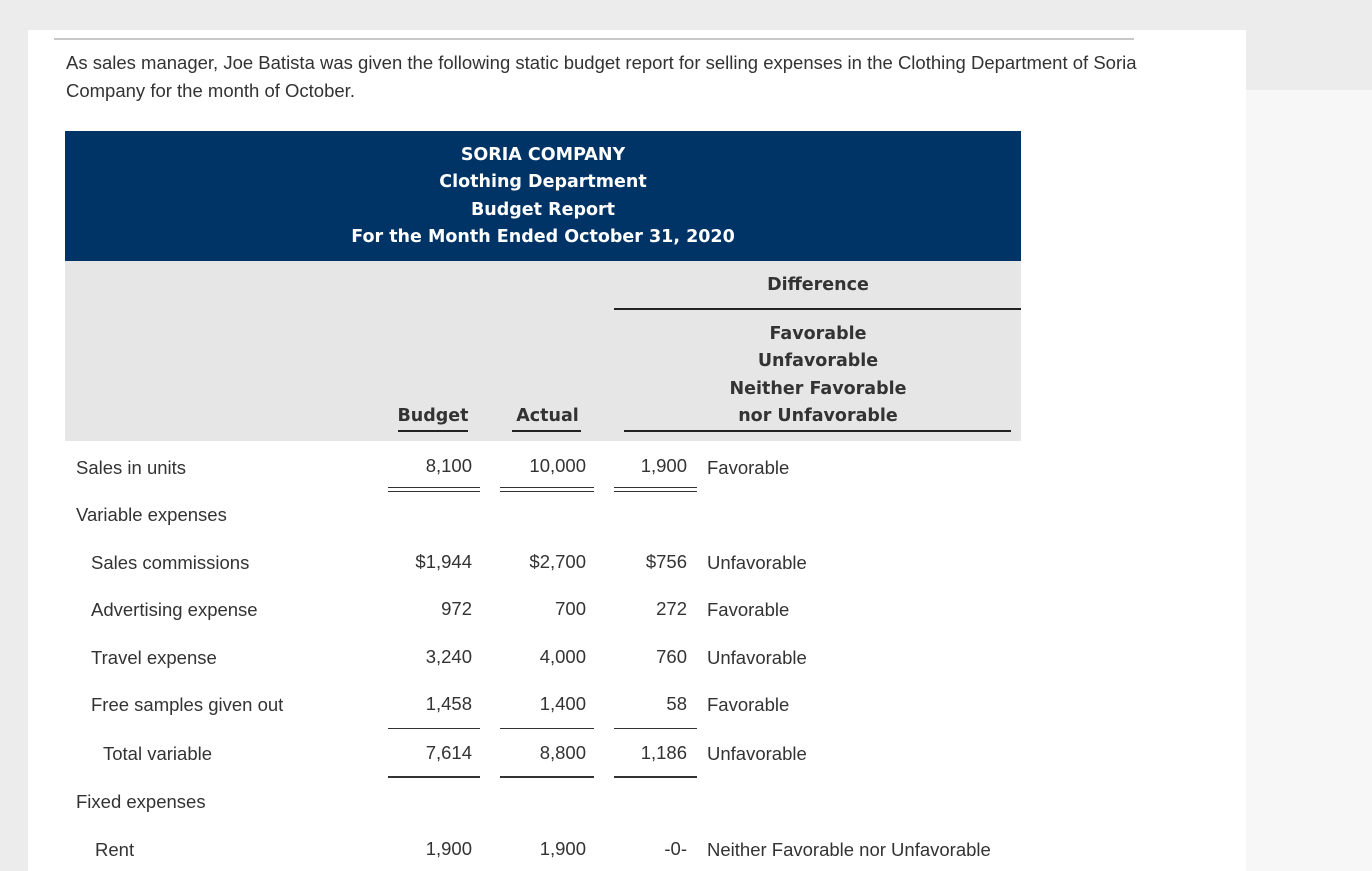 The height and width of the screenshot is (871, 1372). Describe the element at coordinates (594, 39) in the screenshot. I see `top-divider` at that location.